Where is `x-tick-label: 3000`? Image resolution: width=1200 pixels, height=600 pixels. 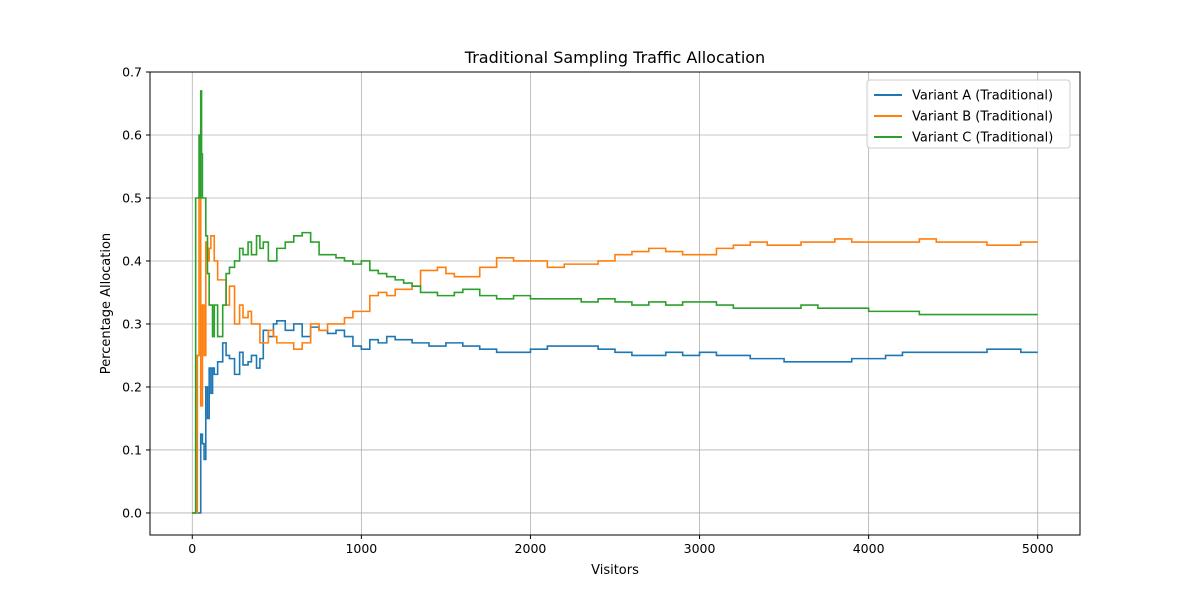 x-tick-label: 3000 is located at coordinates (700, 548).